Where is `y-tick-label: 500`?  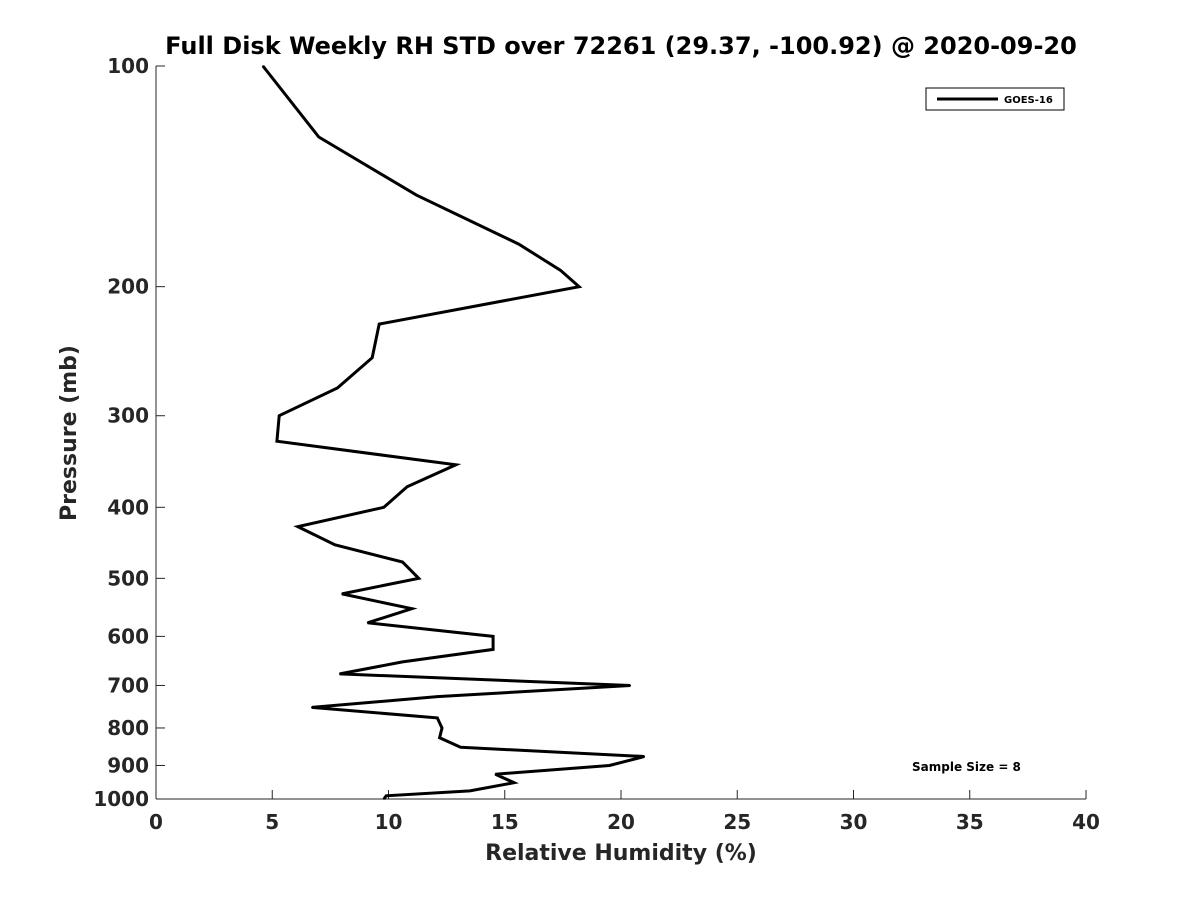
y-tick-label: 500 is located at coordinates (128, 578).